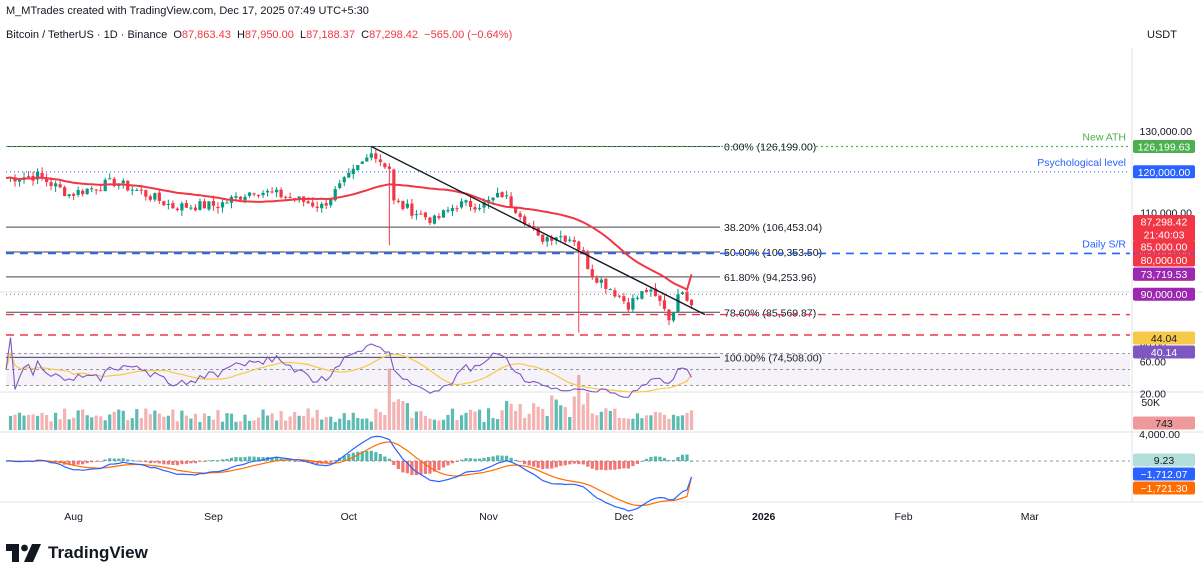  Describe the element at coordinates (1164, 424) in the screenshot. I see `volume-badge-text: 743` at that location.